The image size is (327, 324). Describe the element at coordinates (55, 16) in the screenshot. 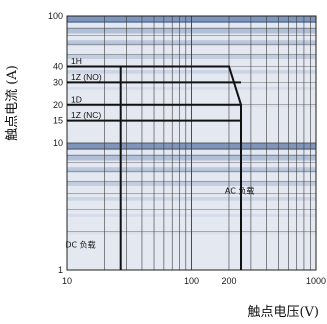

I see `y-tick-label: 100` at that location.